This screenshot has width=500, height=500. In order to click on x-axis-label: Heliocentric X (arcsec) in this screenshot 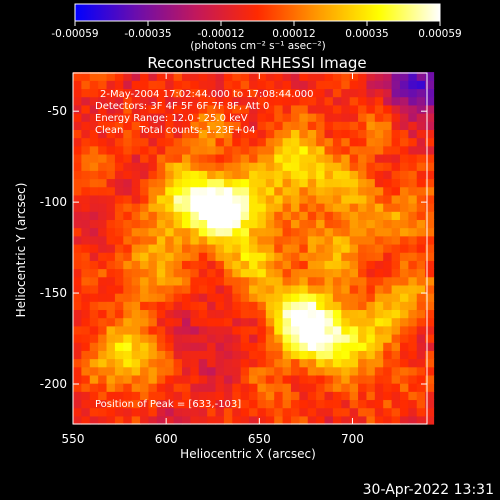, I will do `click(248, 454)`.